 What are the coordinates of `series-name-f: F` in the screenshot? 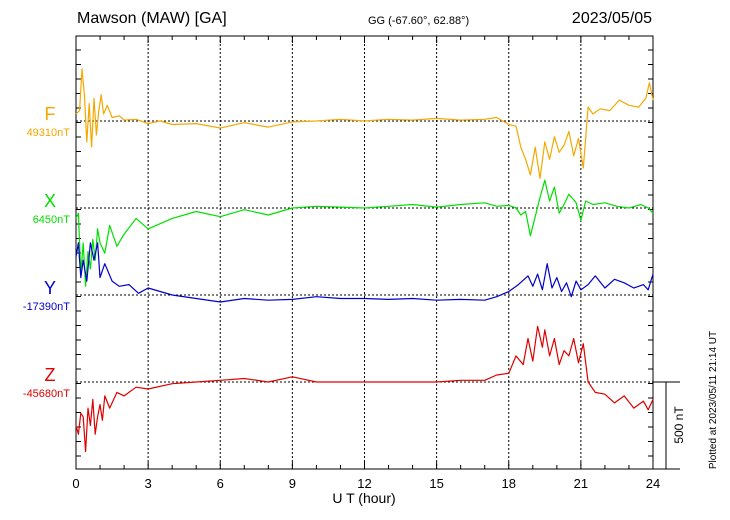 It's located at (50, 114).